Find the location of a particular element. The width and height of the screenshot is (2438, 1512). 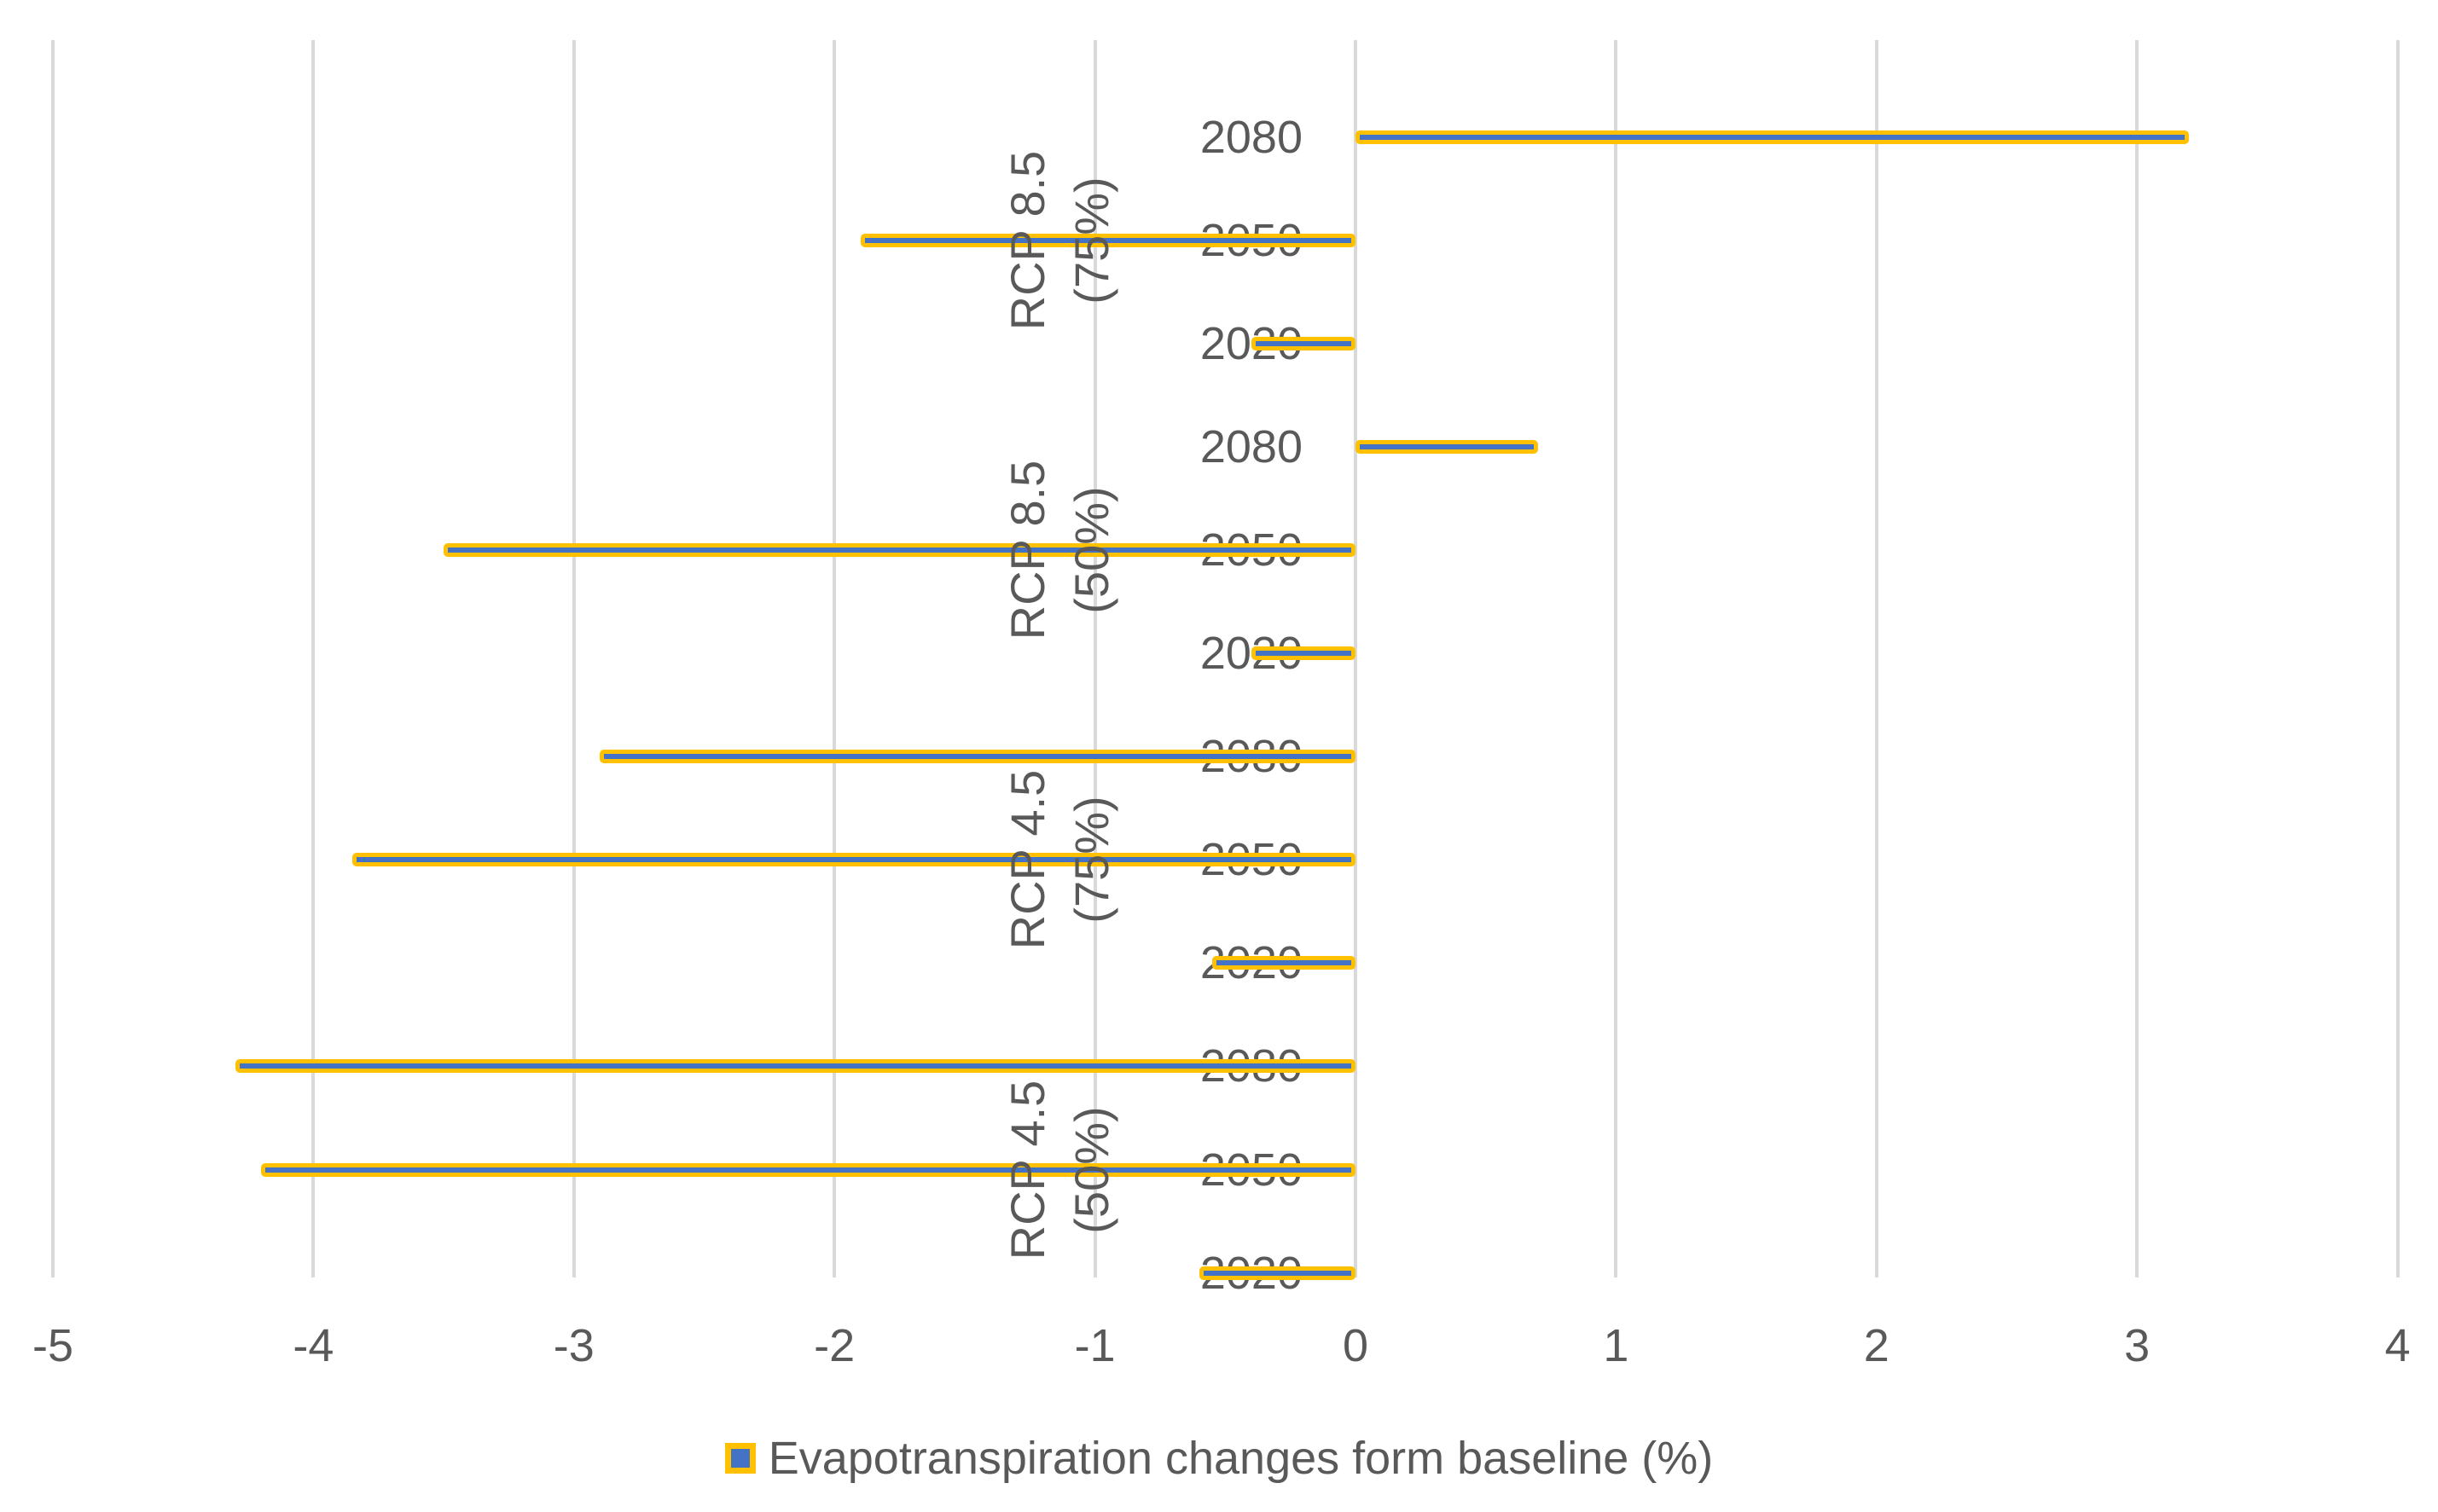

group-label: RCP 4.5 (50%) is located at coordinates (1059, 1170).